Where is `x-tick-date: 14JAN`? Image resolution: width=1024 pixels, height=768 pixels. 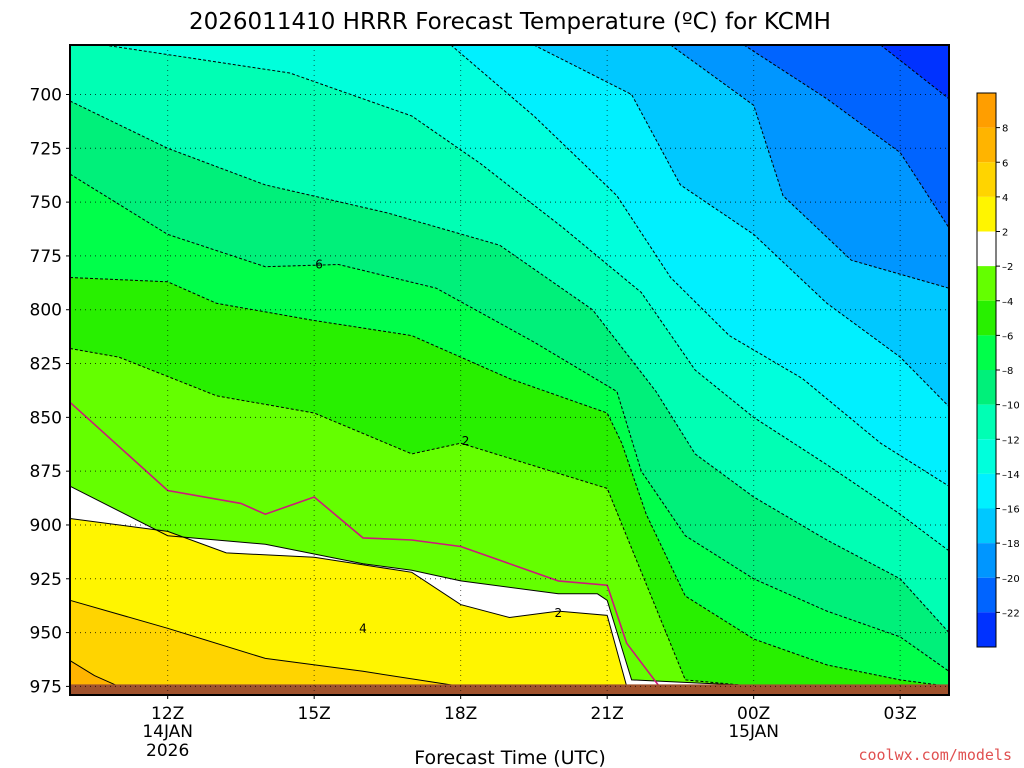 x-tick-date: 14JAN is located at coordinates (167, 732).